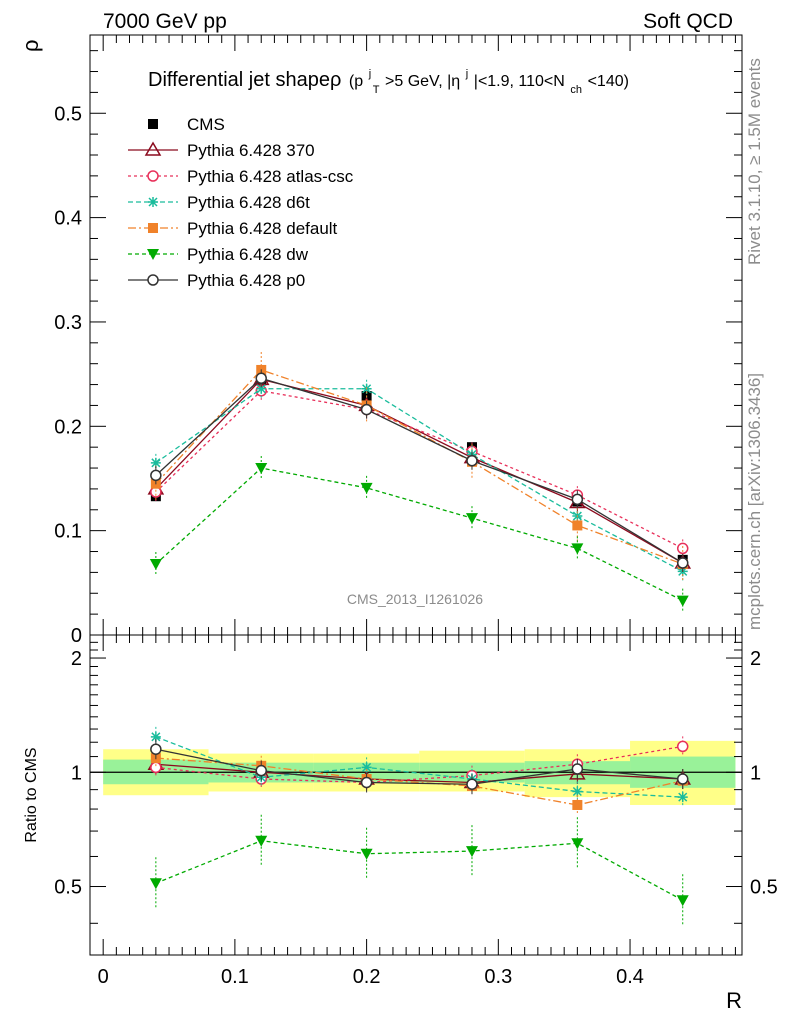  Describe the element at coordinates (270, 176) in the screenshot. I see `legend-label: Pythia 6.428 atlas-csc` at that location.